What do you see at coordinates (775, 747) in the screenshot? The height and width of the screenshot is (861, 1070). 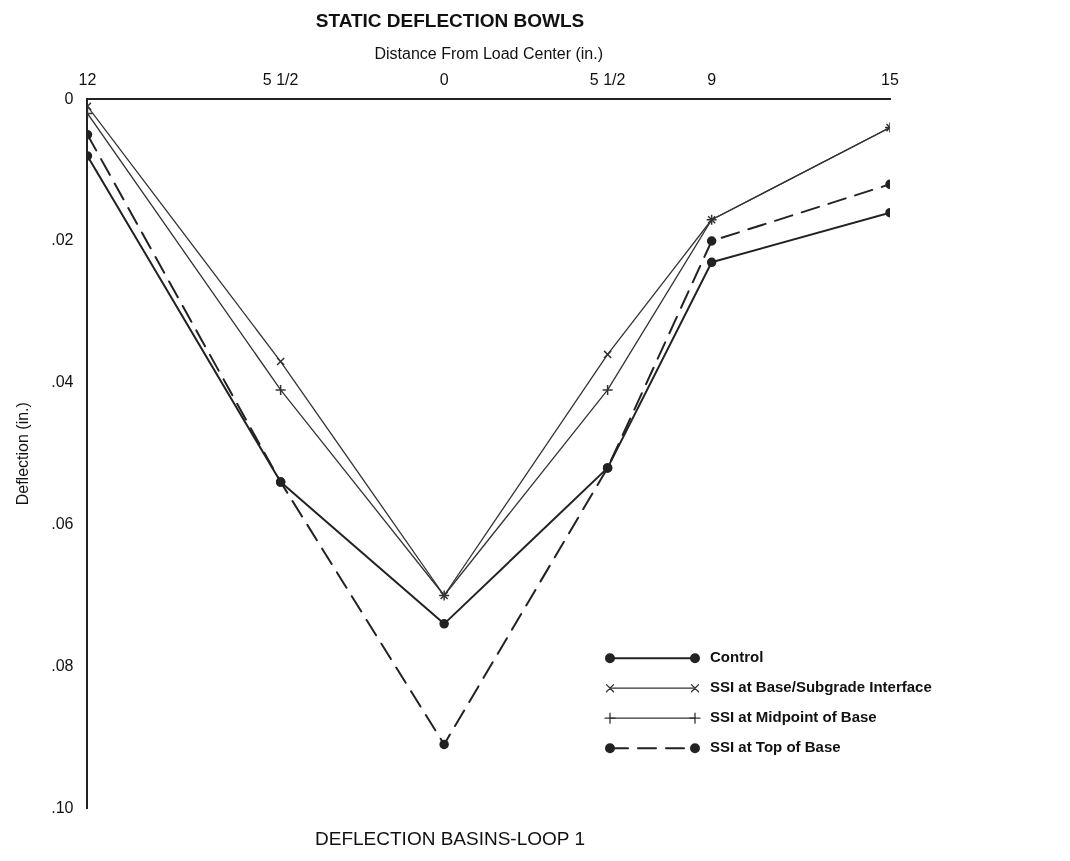 I see `legend-label: SSI at Top of Base` at bounding box center [775, 747].